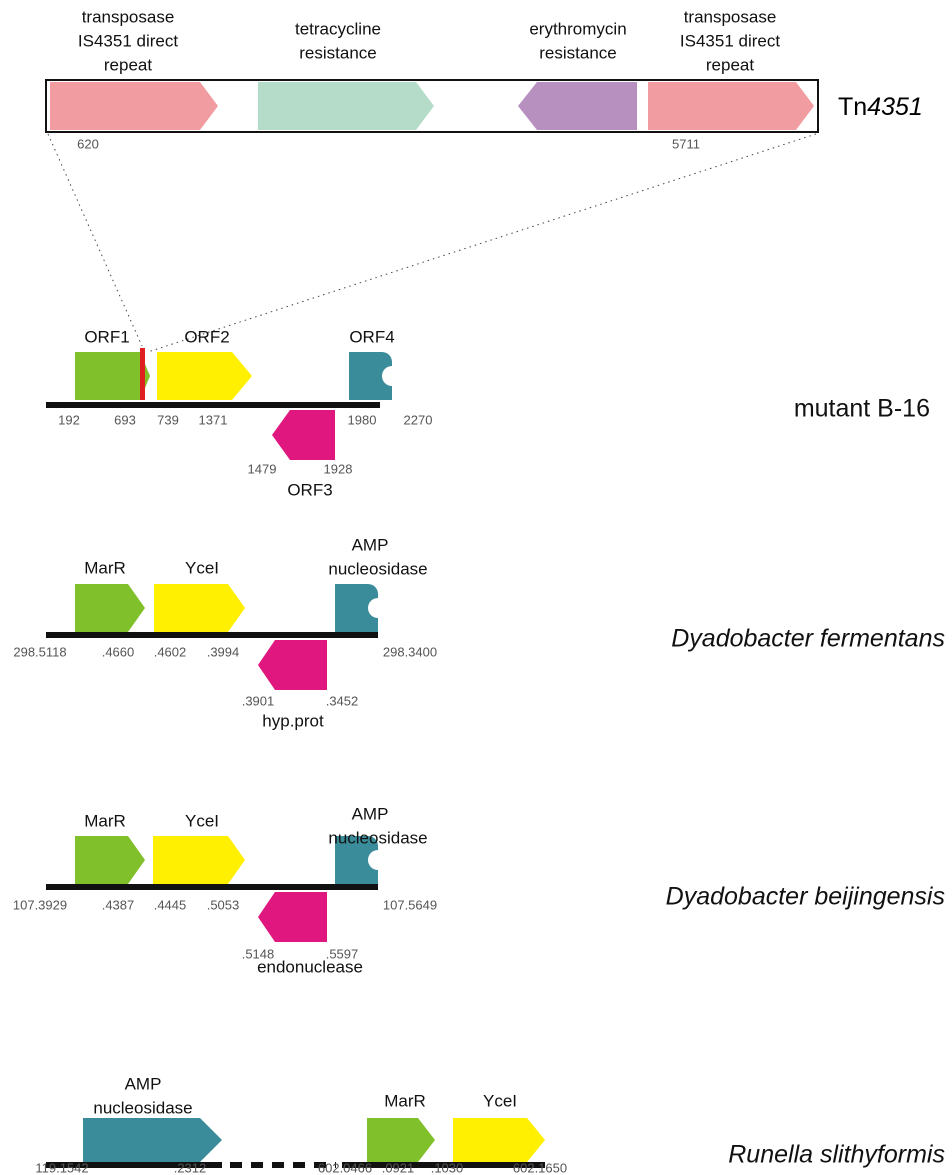  What do you see at coordinates (418, 419) in the screenshot?
I see `coordinate: 2270` at bounding box center [418, 419].